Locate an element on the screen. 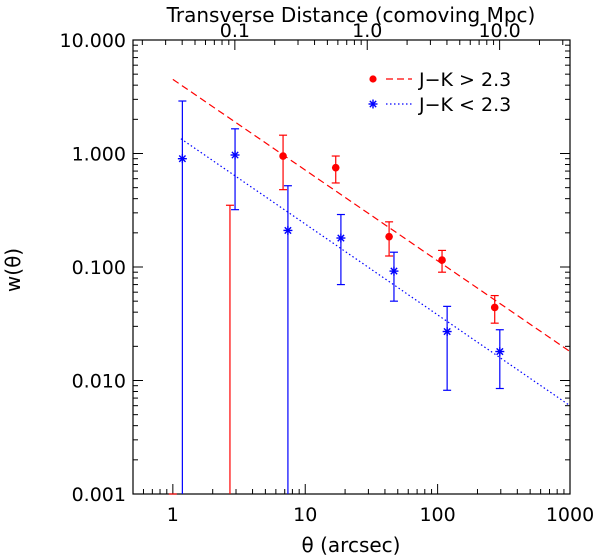  top-tick-labels: 0.1 1.0 10.0 is located at coordinates (370, 31).